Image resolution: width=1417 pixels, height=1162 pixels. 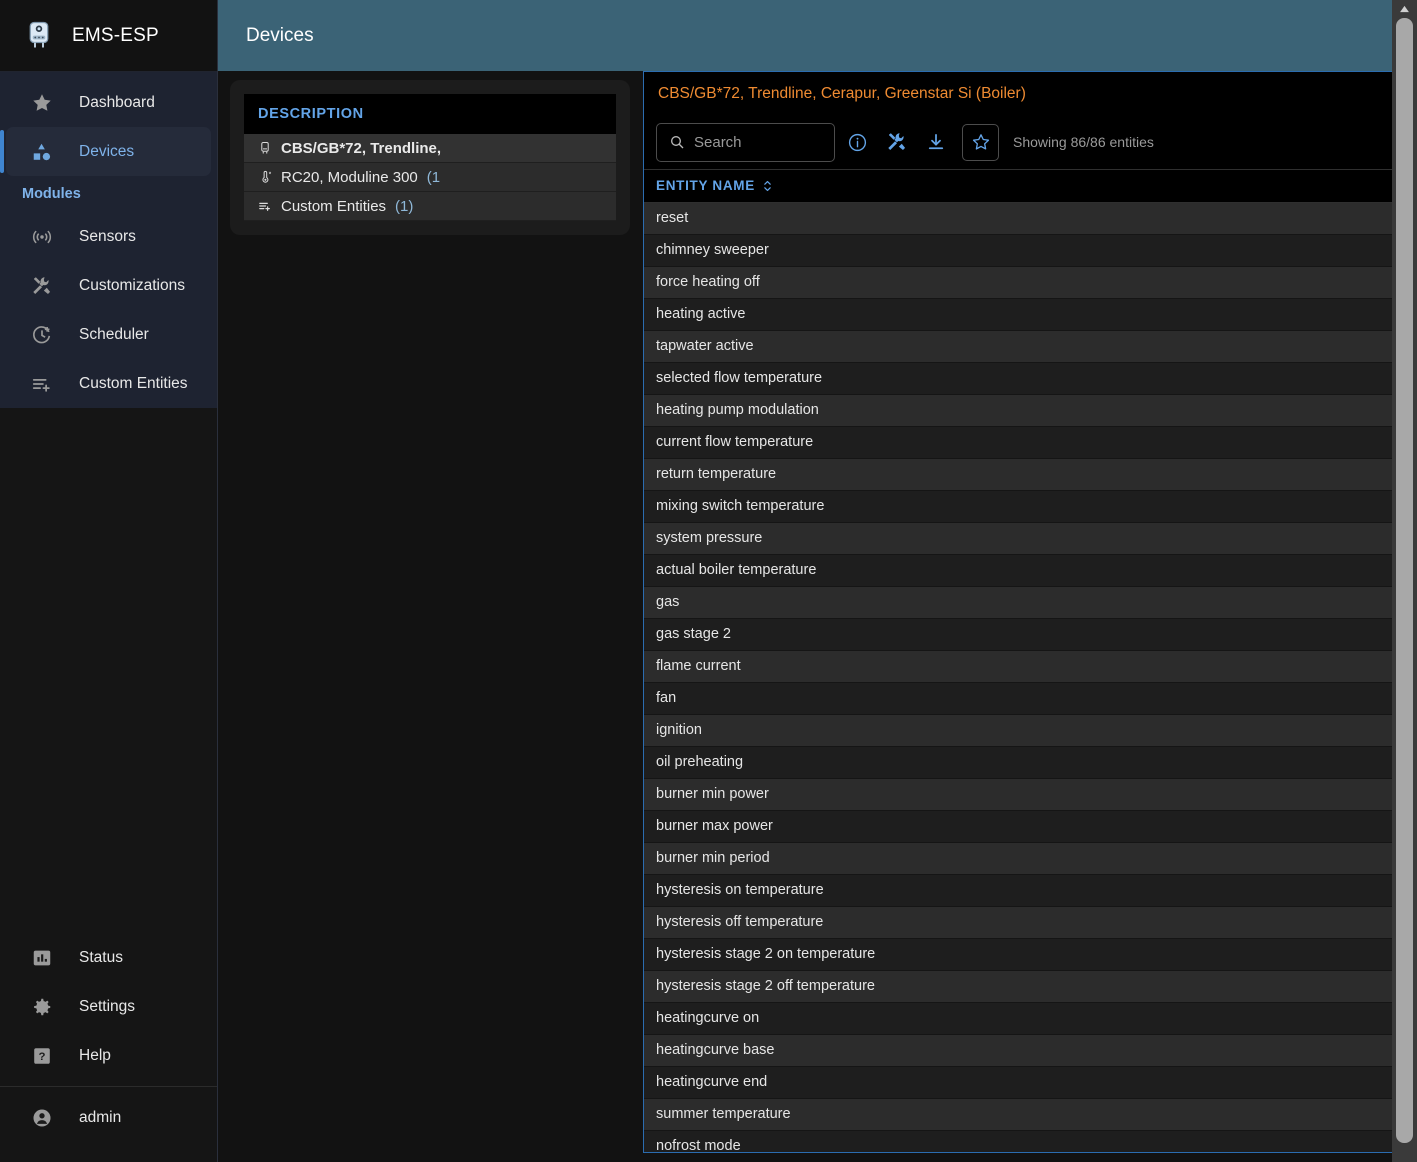 What do you see at coordinates (433, 177) in the screenshot?
I see `device-list-item-count: (1` at bounding box center [433, 177].